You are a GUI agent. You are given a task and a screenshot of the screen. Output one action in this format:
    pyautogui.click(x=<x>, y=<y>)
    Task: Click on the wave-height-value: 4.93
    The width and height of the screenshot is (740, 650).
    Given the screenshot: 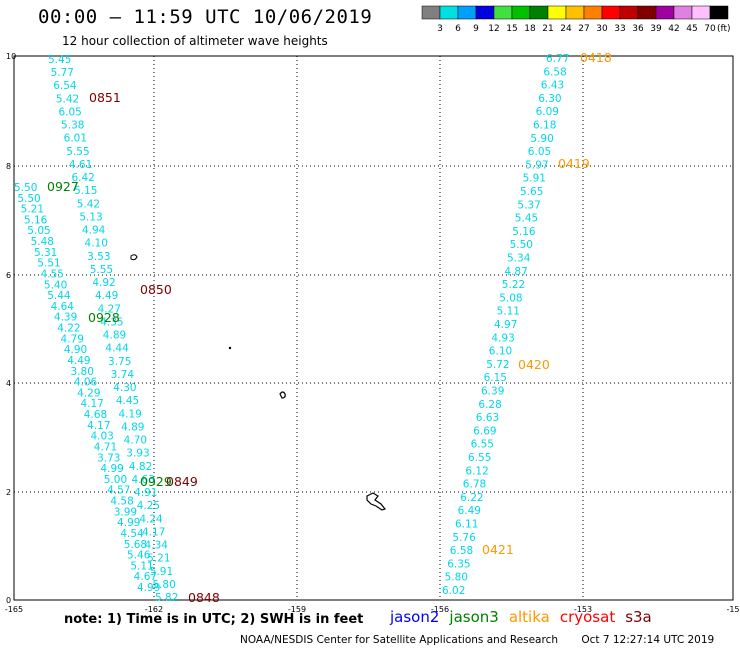 What is the action you would take?
    pyautogui.click(x=502, y=338)
    